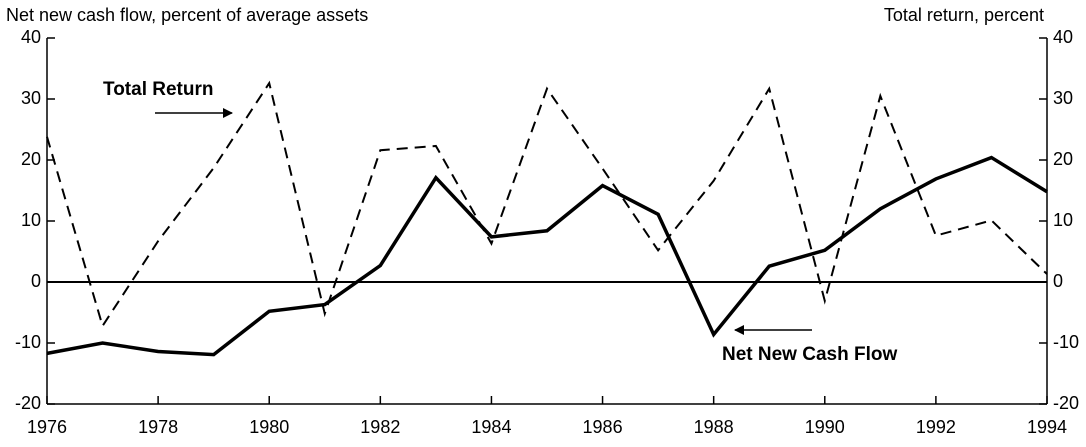  Describe the element at coordinates (714, 427) in the screenshot. I see `x-tick-label: 1988` at that location.